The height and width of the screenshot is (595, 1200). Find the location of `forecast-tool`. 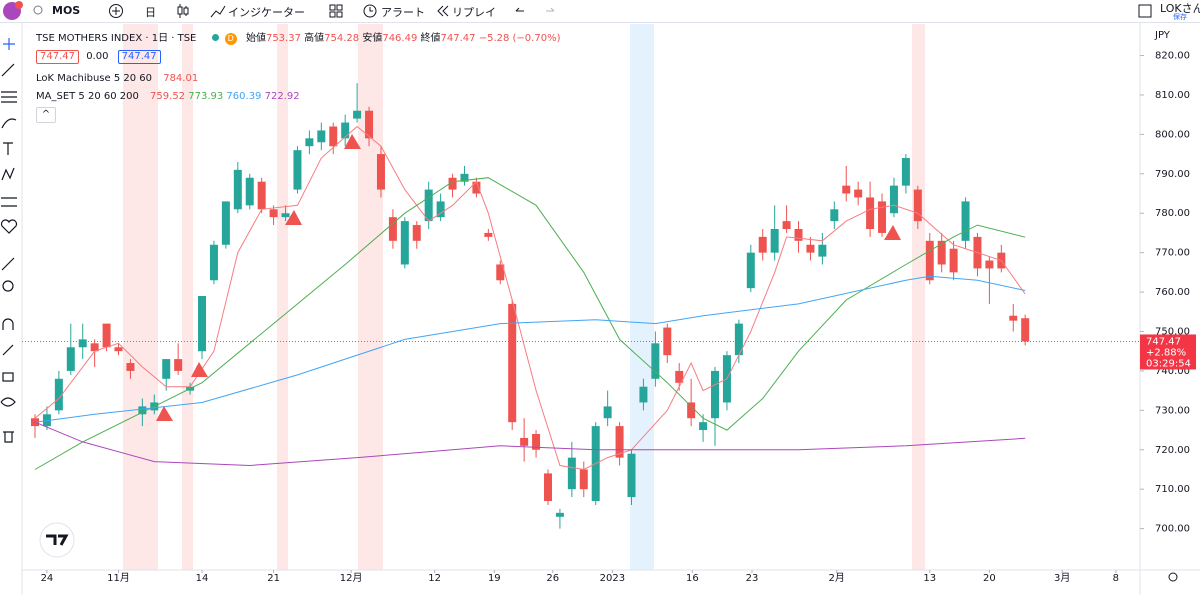

forecast-tool is located at coordinates (9, 202).